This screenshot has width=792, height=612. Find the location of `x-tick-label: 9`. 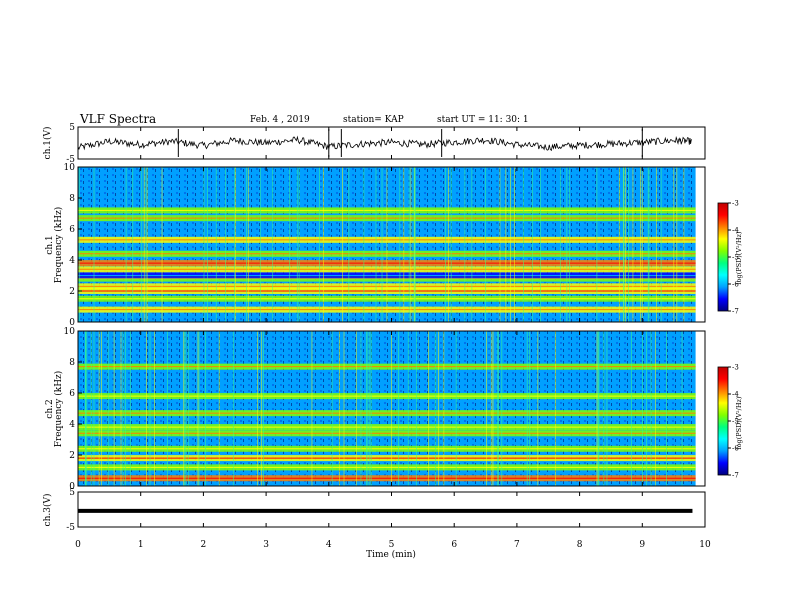

x-tick-label: 9 is located at coordinates (642, 545).